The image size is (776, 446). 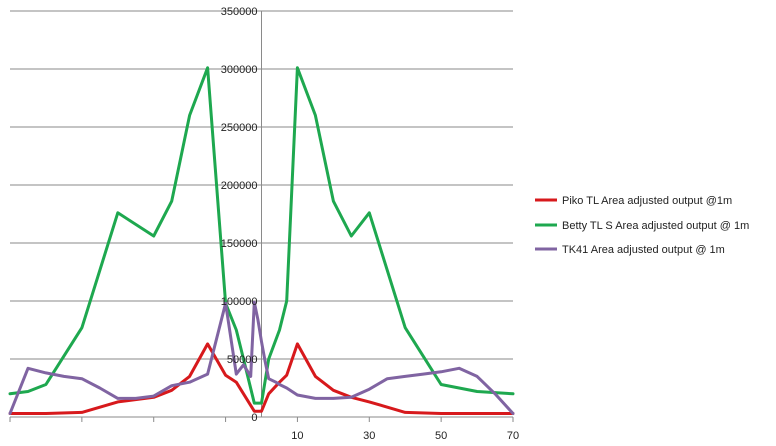 I want to click on legend-label-3: TK41 Area adjusted output @ 1m, so click(x=643, y=250).